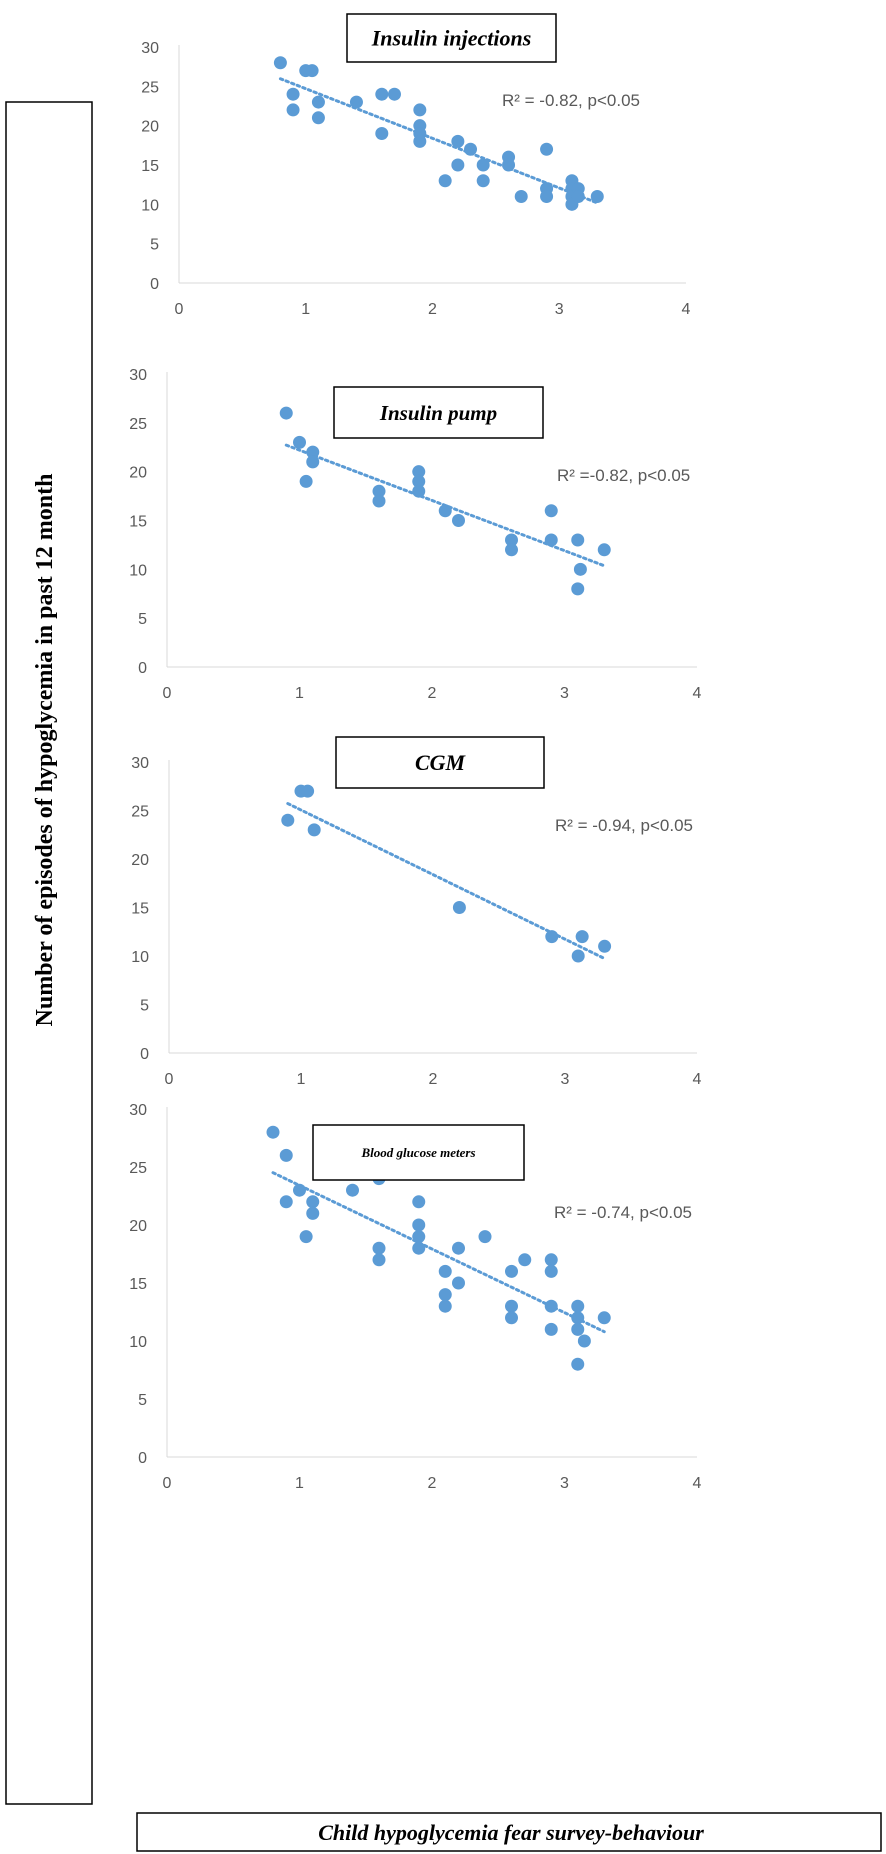 The height and width of the screenshot is (1854, 886). I want to click on chart-title: Insulin pump, so click(438, 413).